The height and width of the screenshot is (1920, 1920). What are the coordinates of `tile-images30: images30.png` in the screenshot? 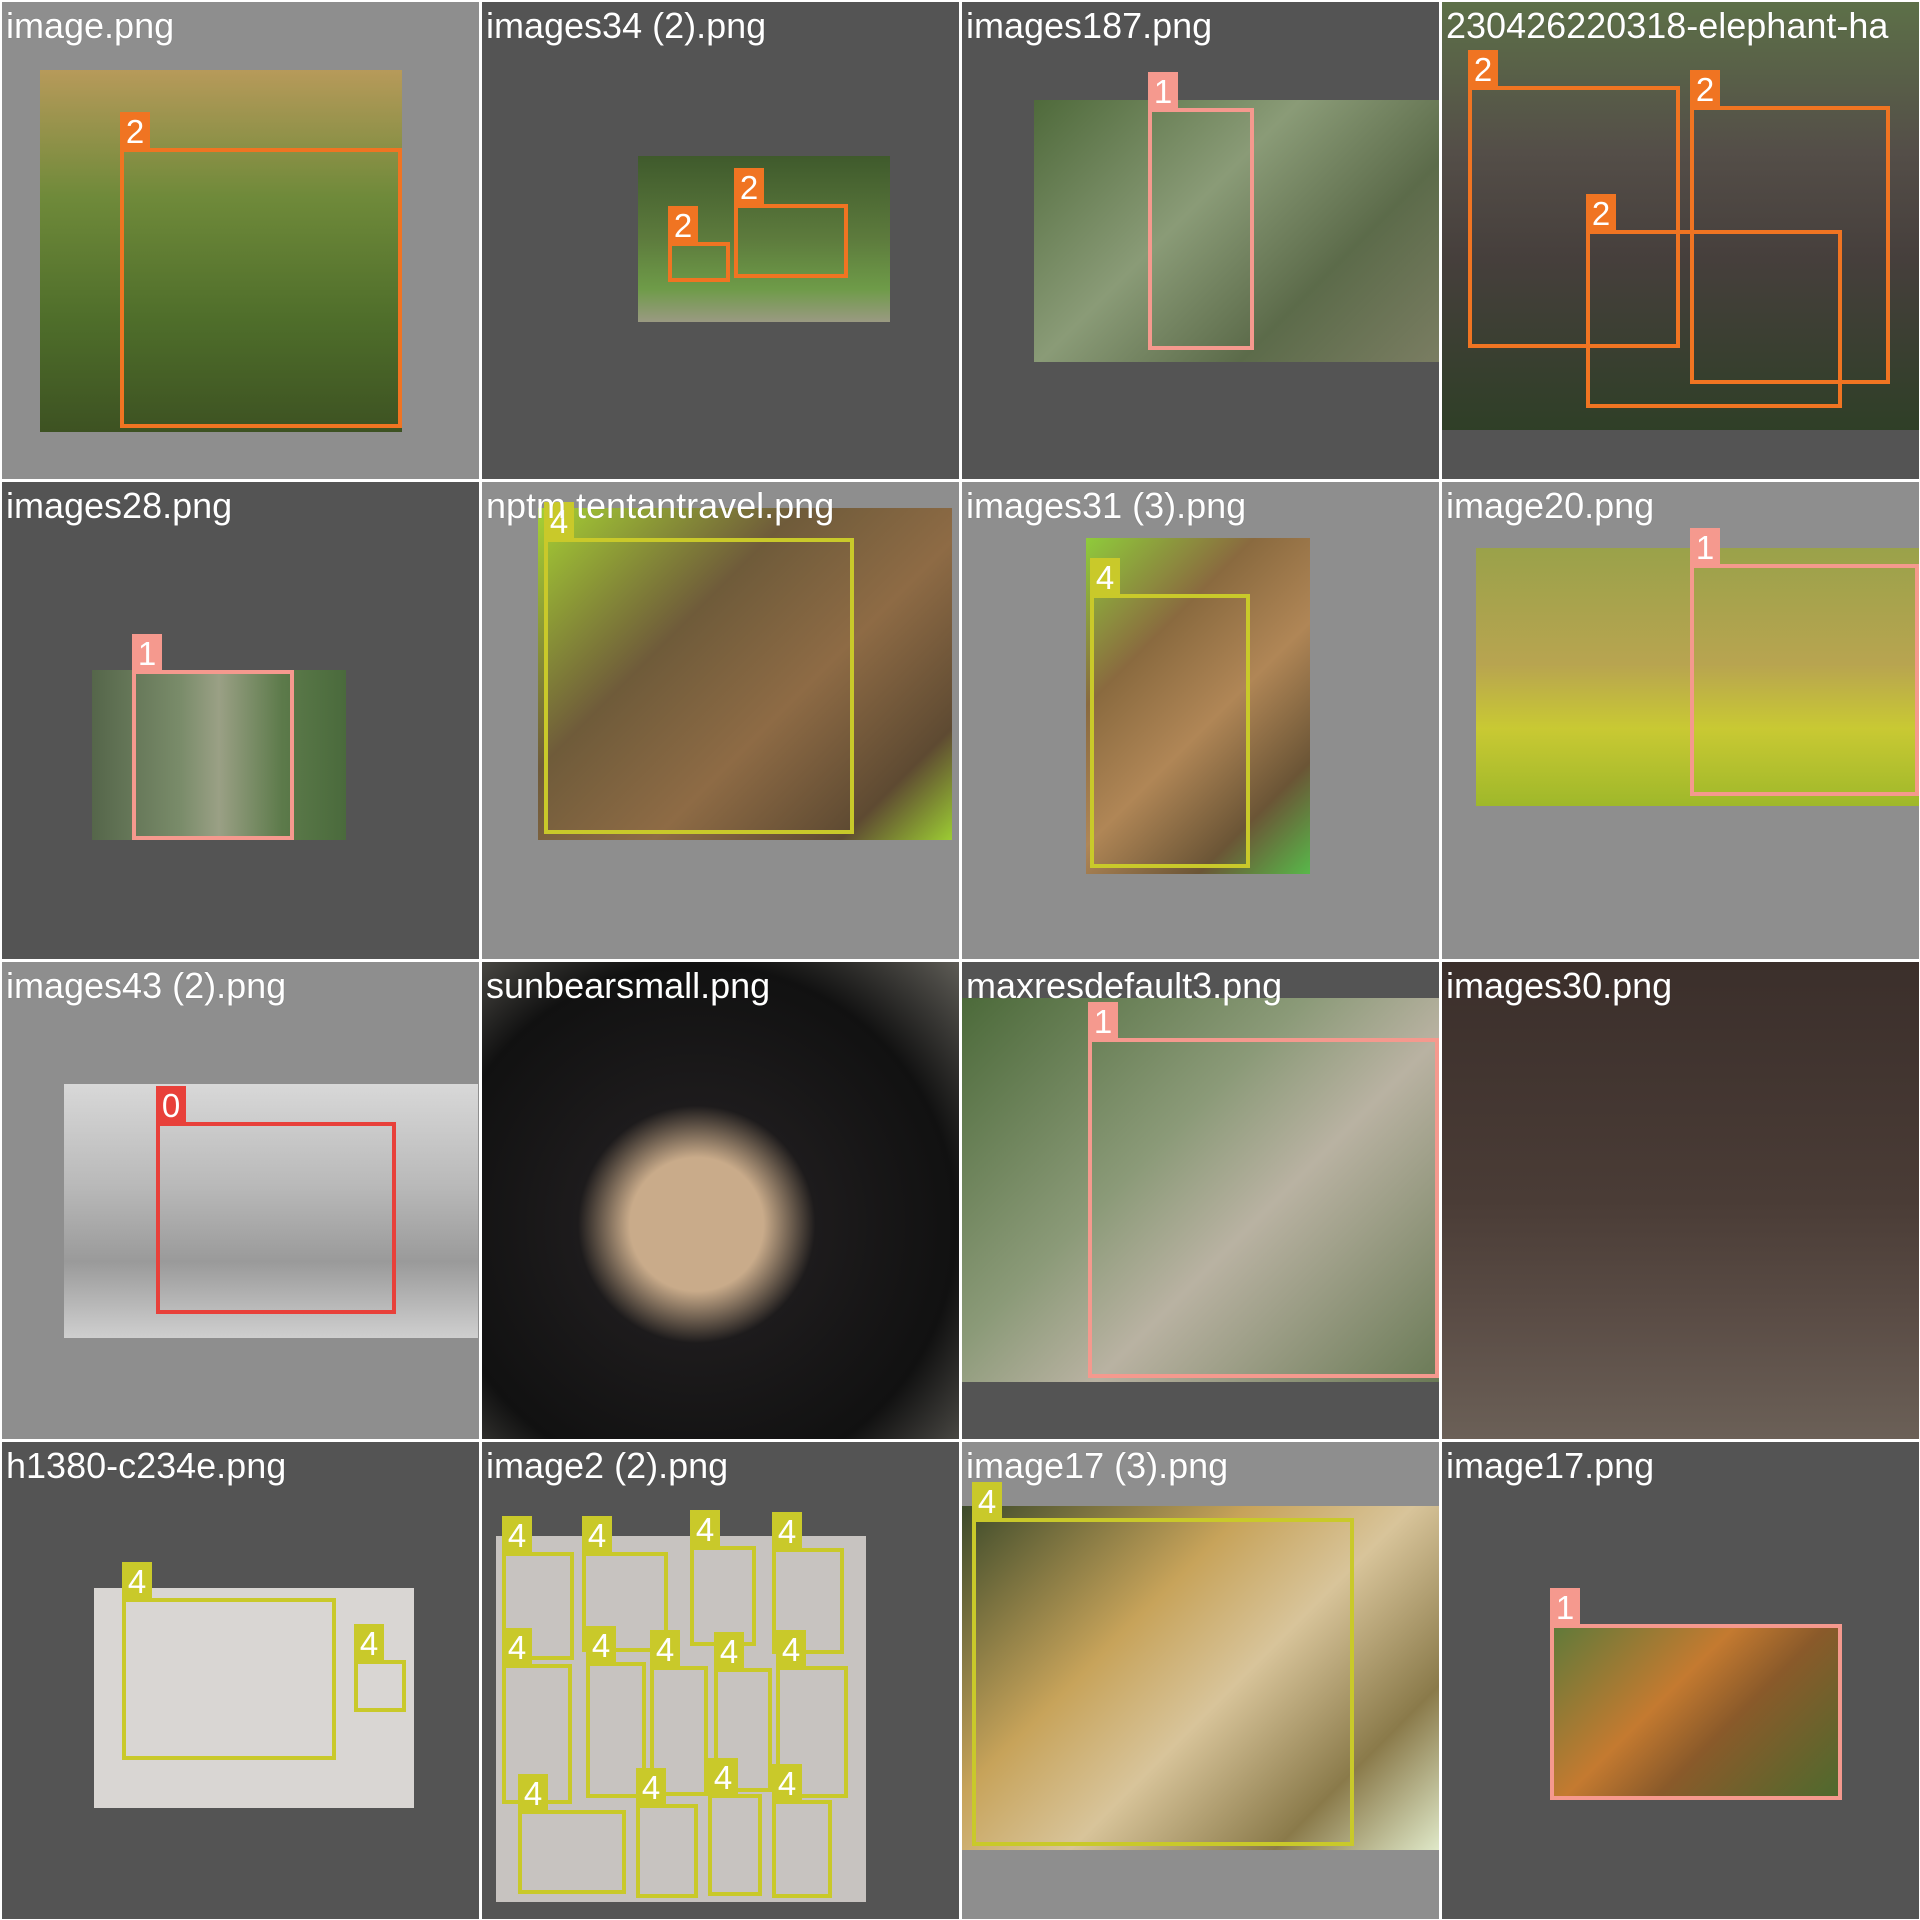 It's located at (1680, 1200).